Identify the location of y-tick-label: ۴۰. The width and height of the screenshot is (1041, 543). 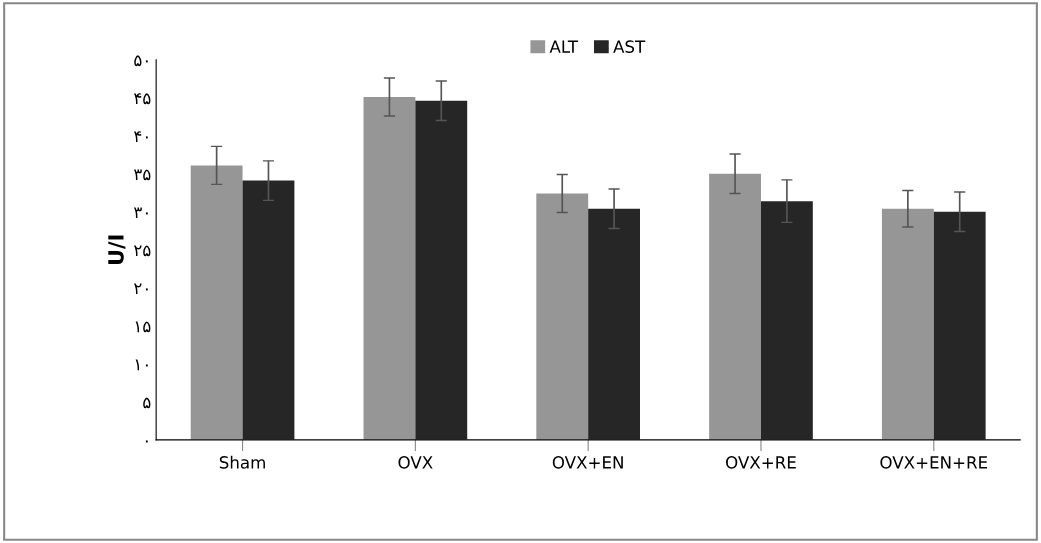
(141, 137).